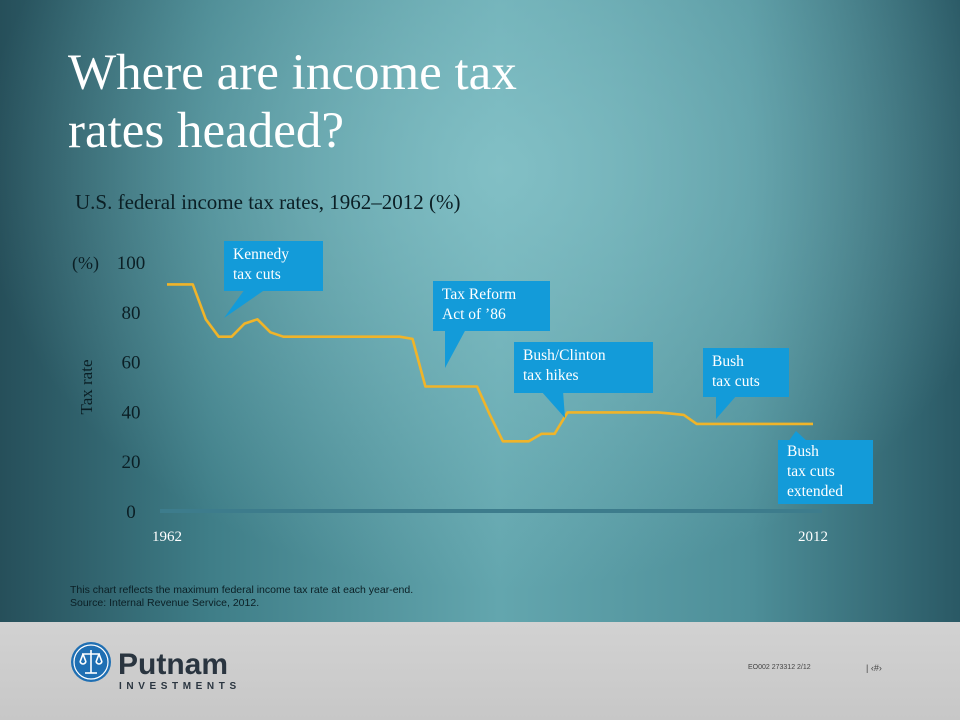 This screenshot has height=720, width=960. Describe the element at coordinates (167, 537) in the screenshot. I see `x-tick-label: 1962` at that location.